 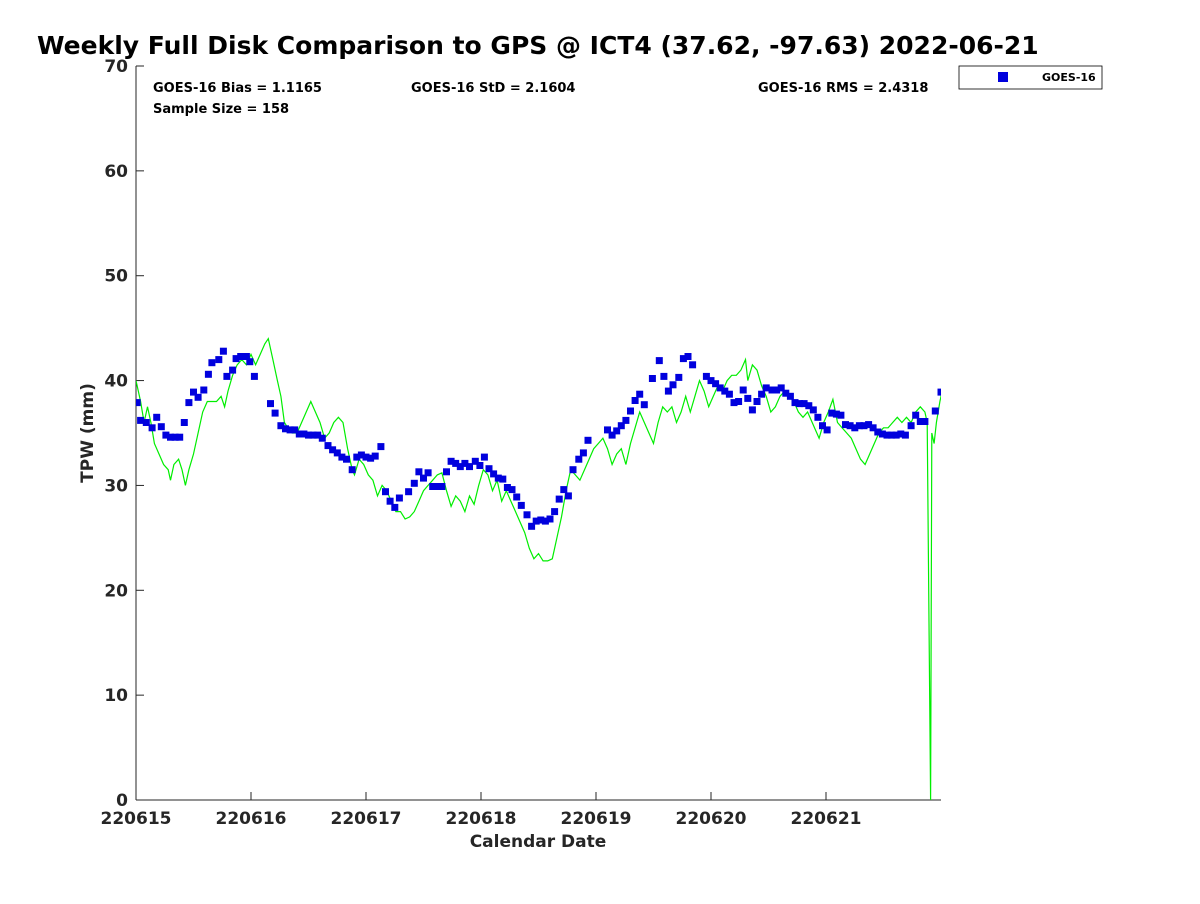 What do you see at coordinates (116, 591) in the screenshot?
I see `y-tick-label: 20` at bounding box center [116, 591].